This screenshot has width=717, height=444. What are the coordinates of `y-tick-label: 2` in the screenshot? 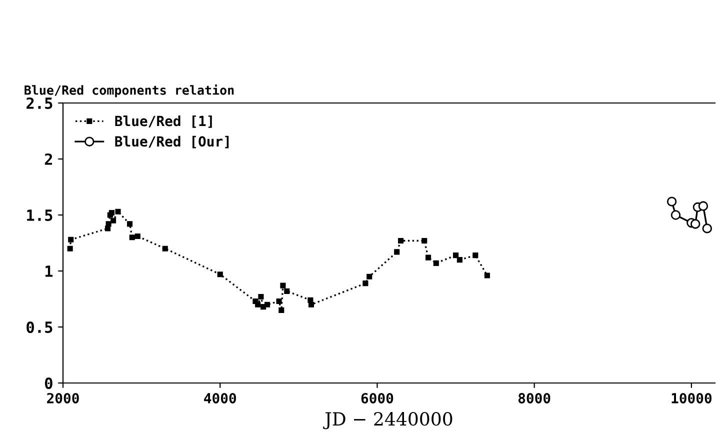 It's located at (48, 159).